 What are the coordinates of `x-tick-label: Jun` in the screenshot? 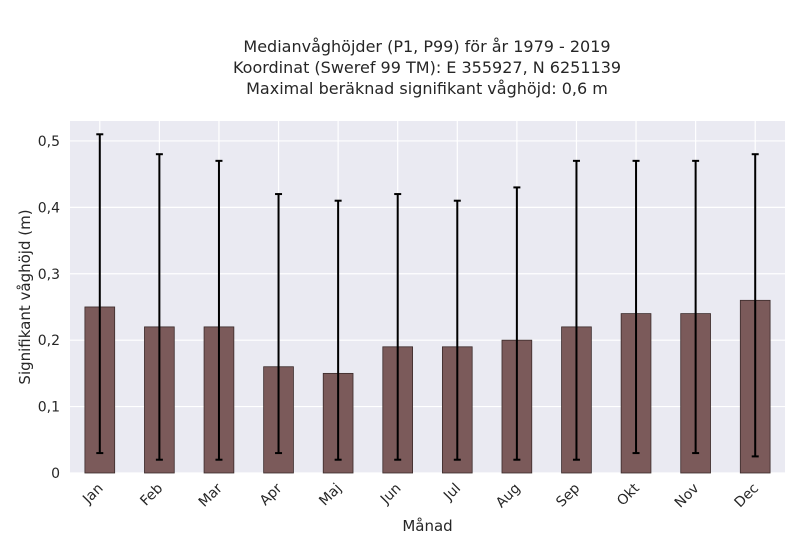 It's located at (390, 494).